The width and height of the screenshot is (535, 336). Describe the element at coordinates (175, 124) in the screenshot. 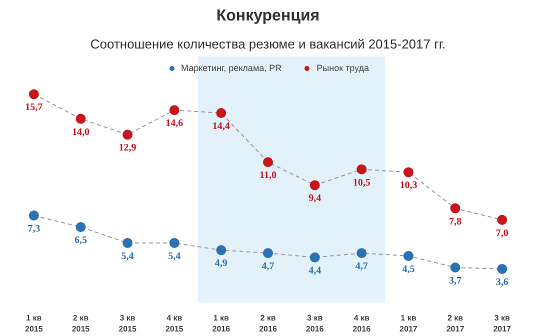

I see `data-label: 14,6` at that location.